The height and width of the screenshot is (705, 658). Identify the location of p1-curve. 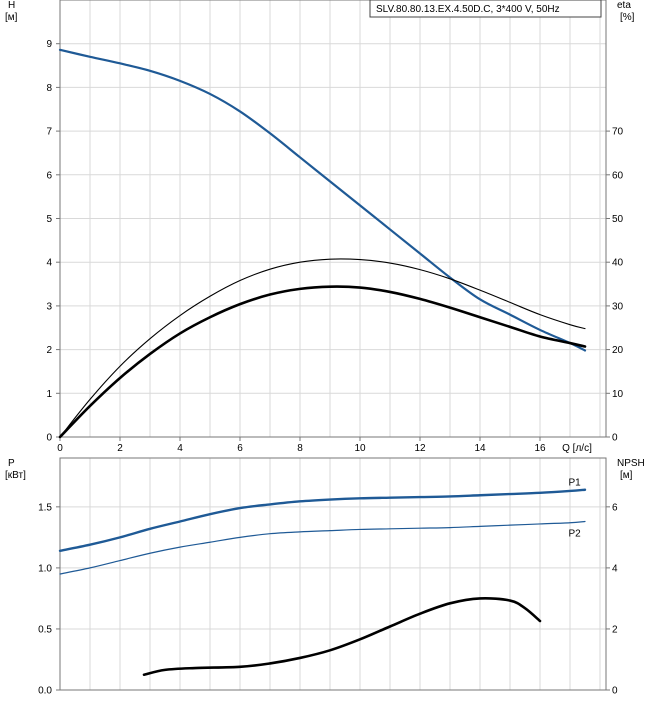
(322, 520).